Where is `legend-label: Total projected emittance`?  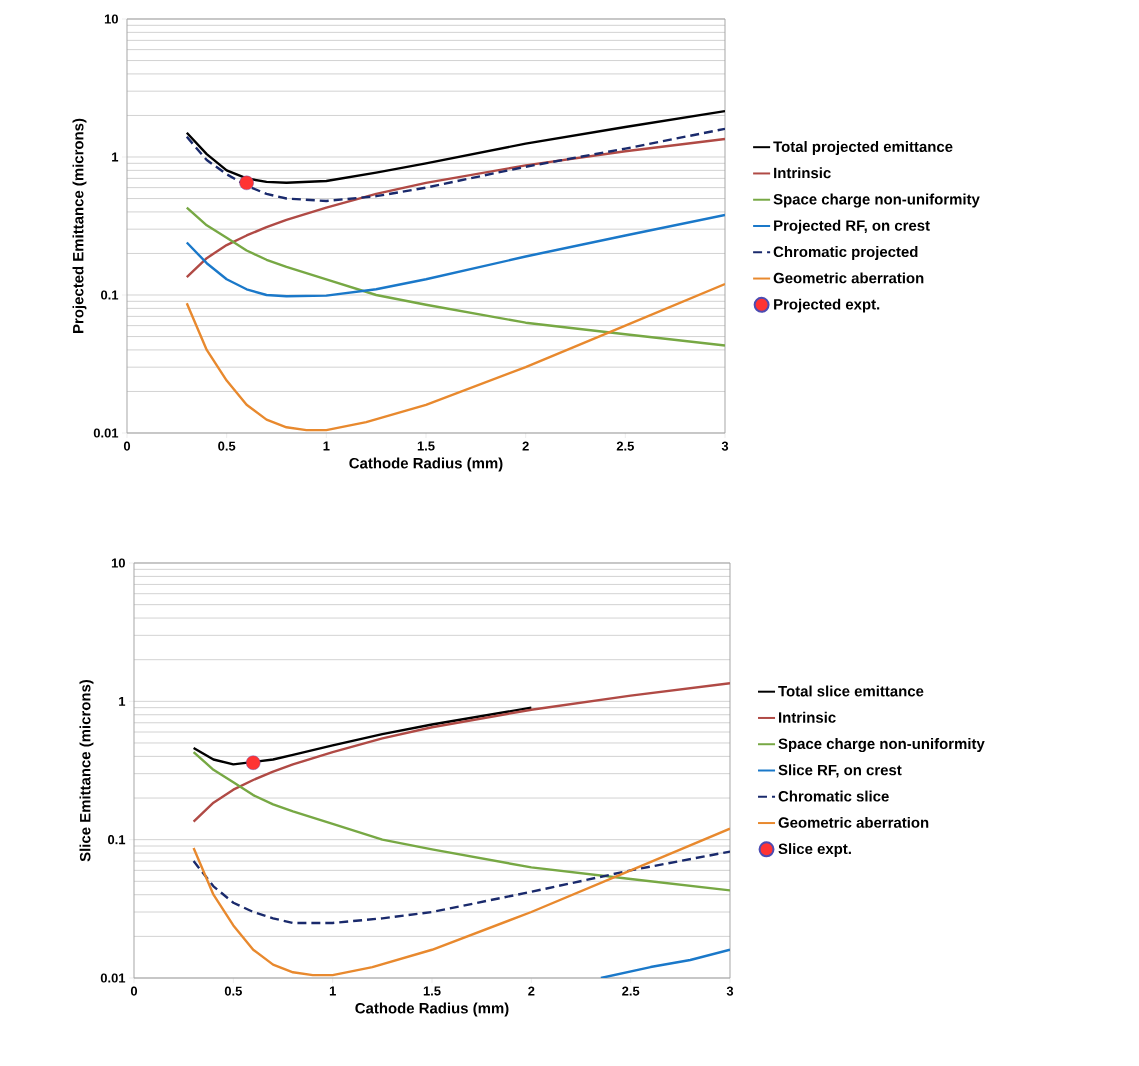 legend-label: Total projected emittance is located at coordinates (863, 148).